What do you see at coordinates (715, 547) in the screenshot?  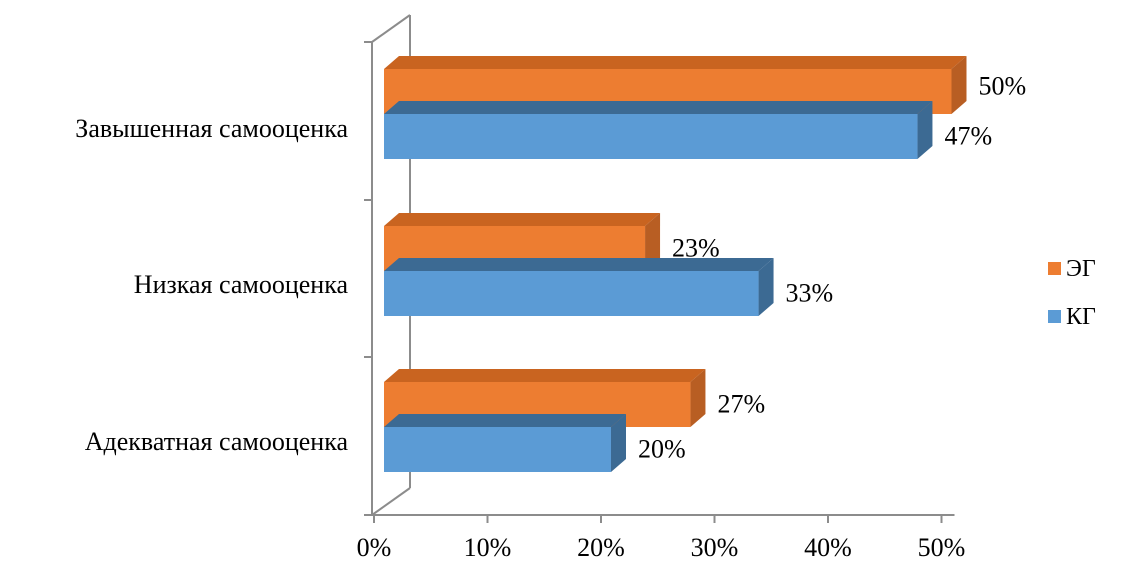 I see `x-tick-label: 30%` at bounding box center [715, 547].